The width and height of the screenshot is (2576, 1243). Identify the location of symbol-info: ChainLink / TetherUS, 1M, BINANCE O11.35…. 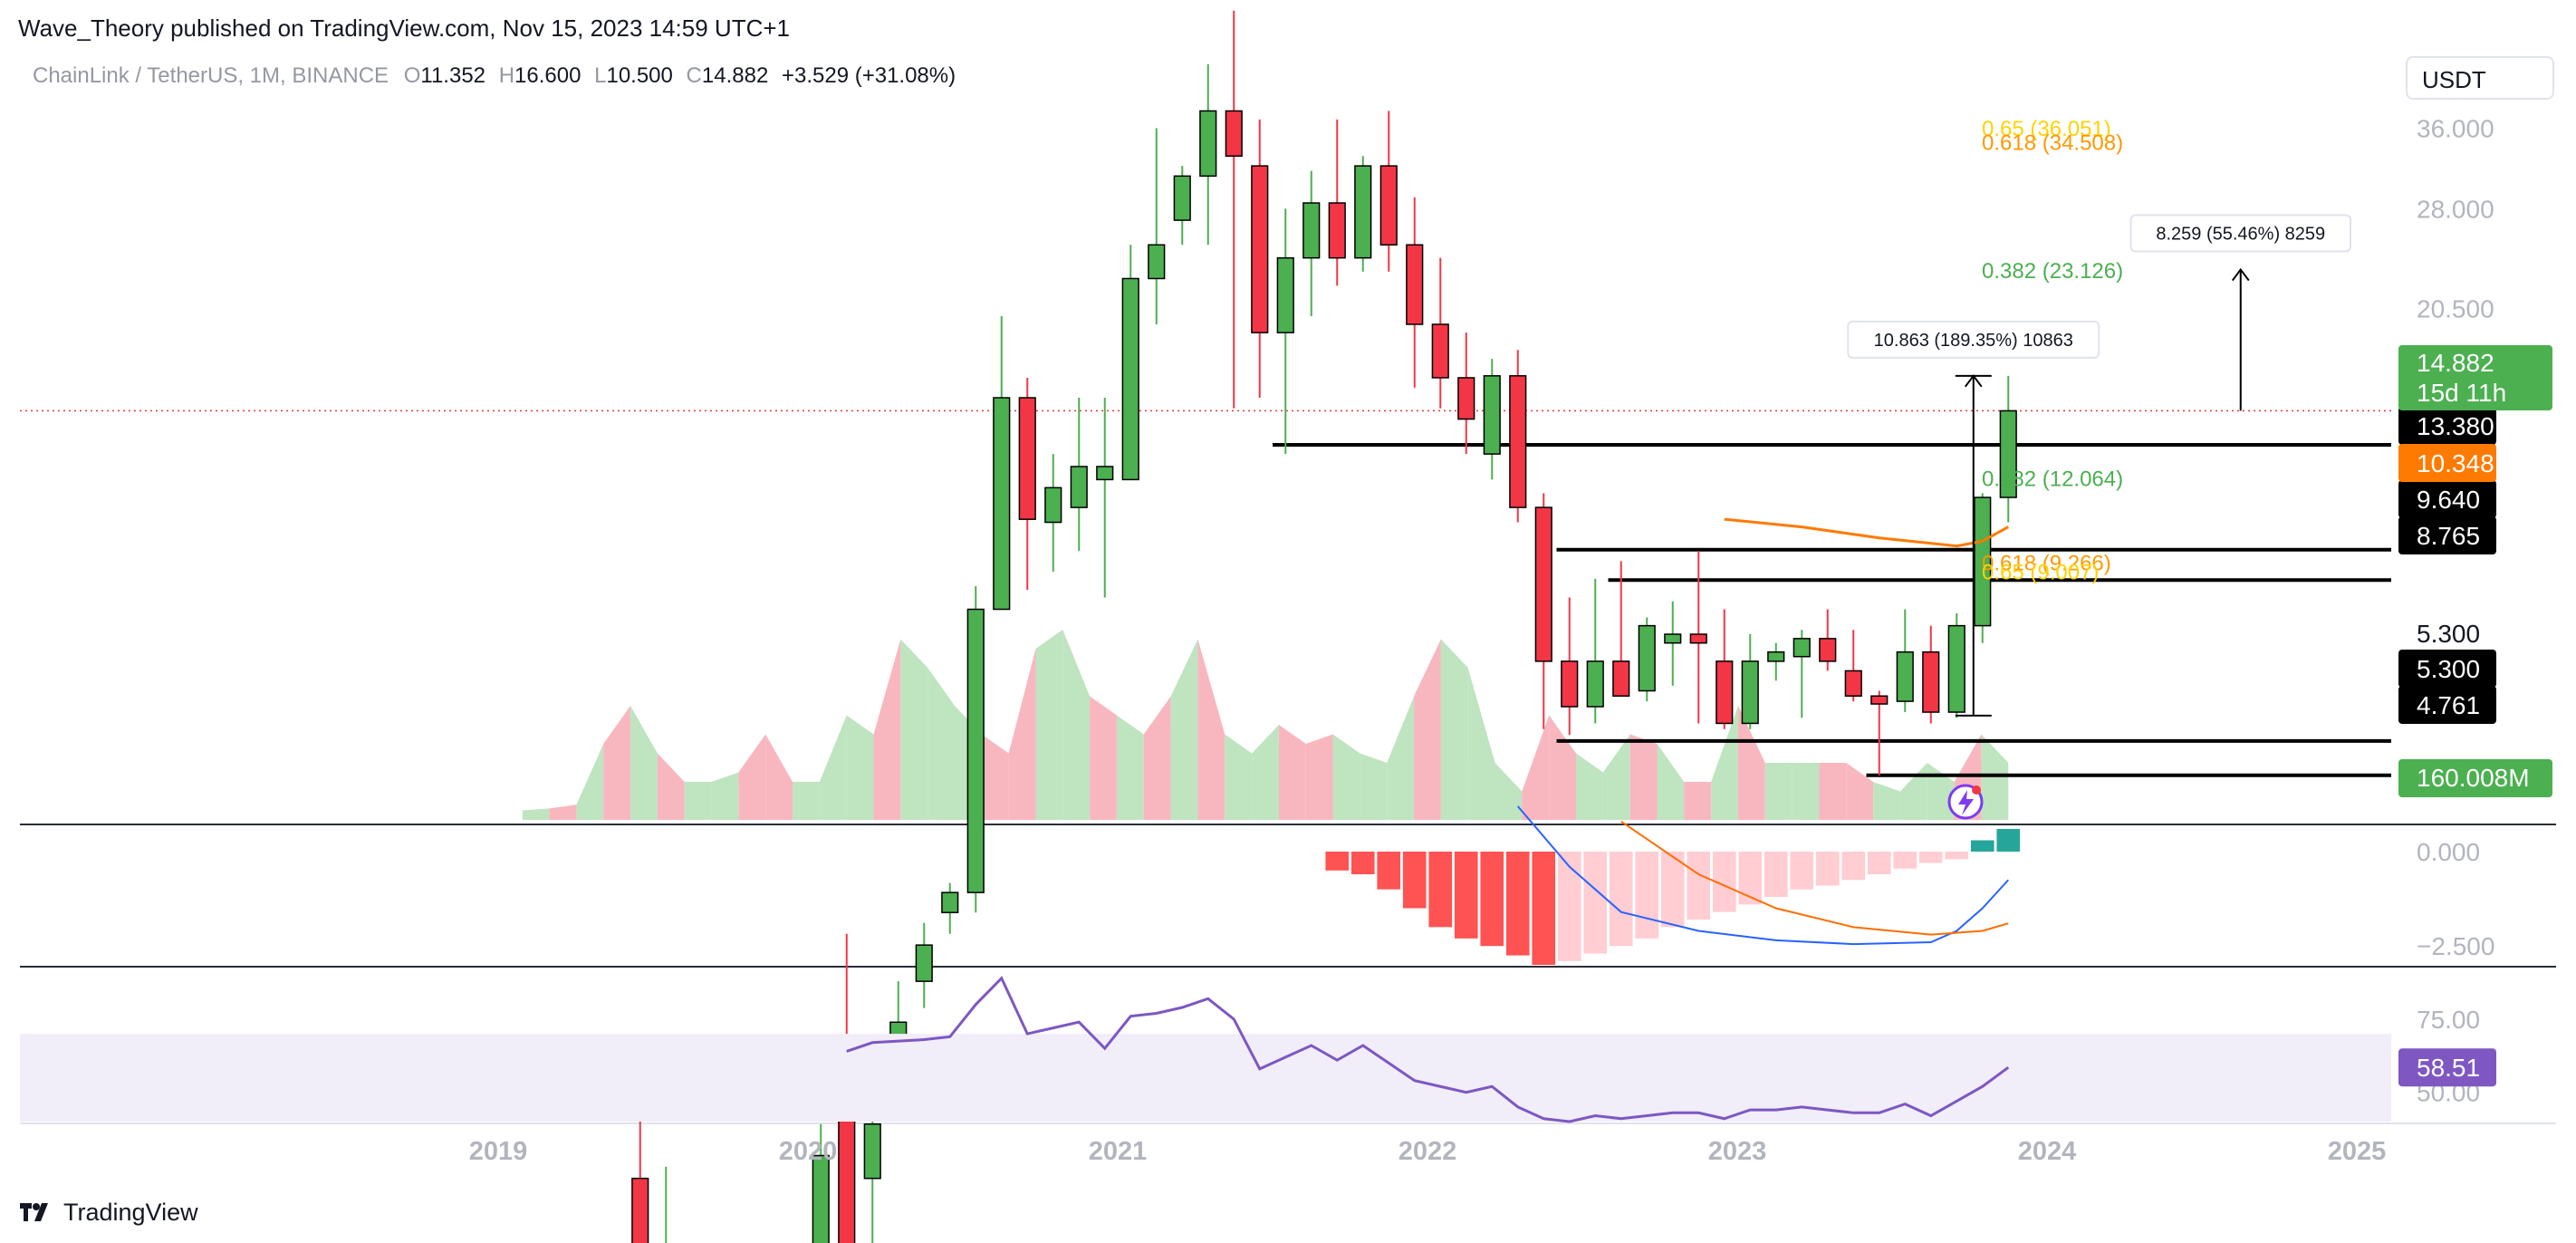
(494, 76).